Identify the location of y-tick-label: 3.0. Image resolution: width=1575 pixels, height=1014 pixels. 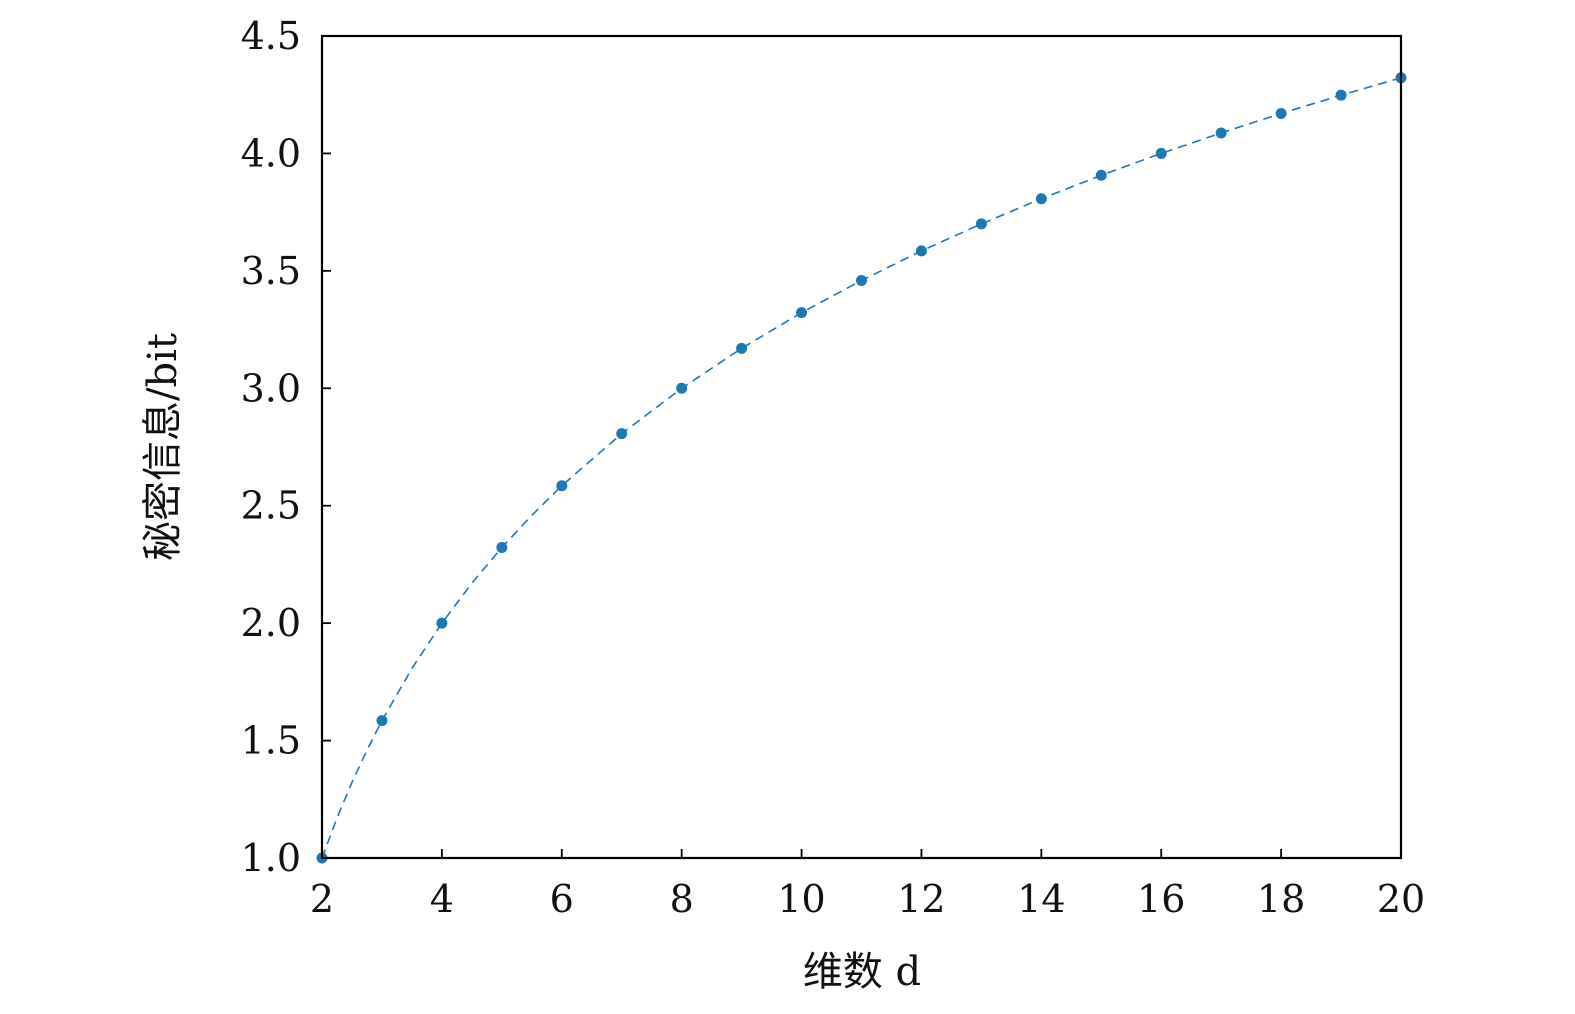
(271, 388).